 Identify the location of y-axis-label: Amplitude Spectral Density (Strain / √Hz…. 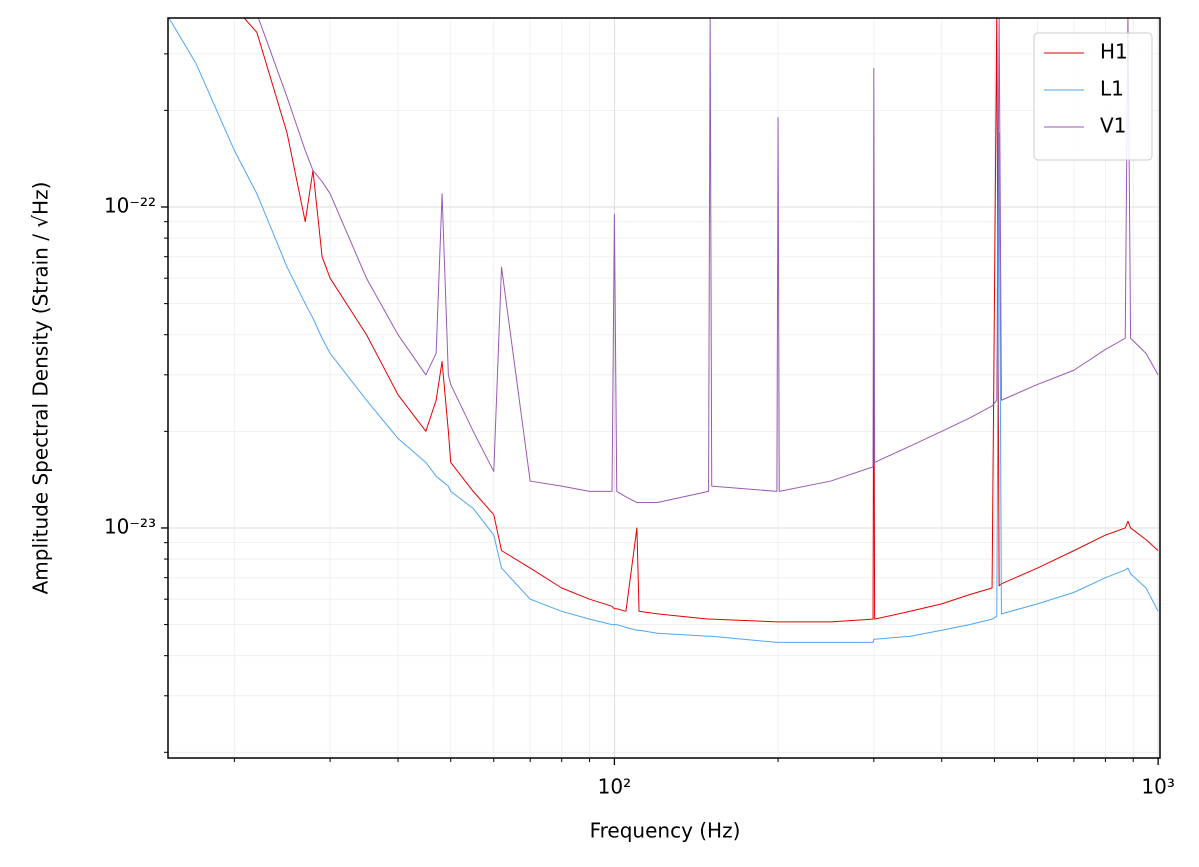
(41, 388).